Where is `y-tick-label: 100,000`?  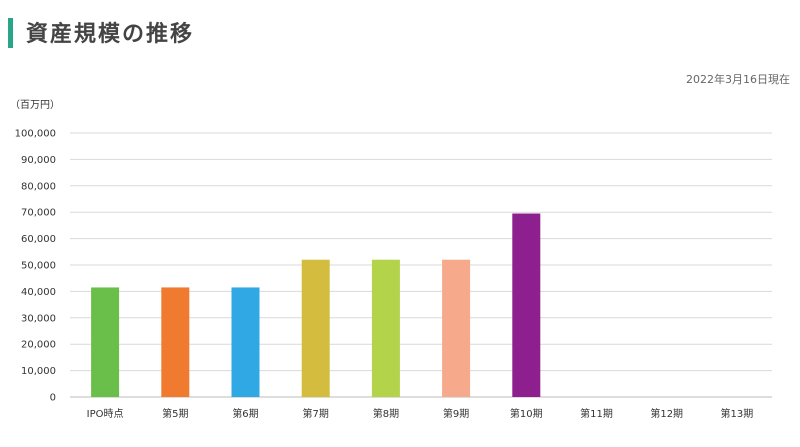 y-tick-label: 100,000 is located at coordinates (35, 134).